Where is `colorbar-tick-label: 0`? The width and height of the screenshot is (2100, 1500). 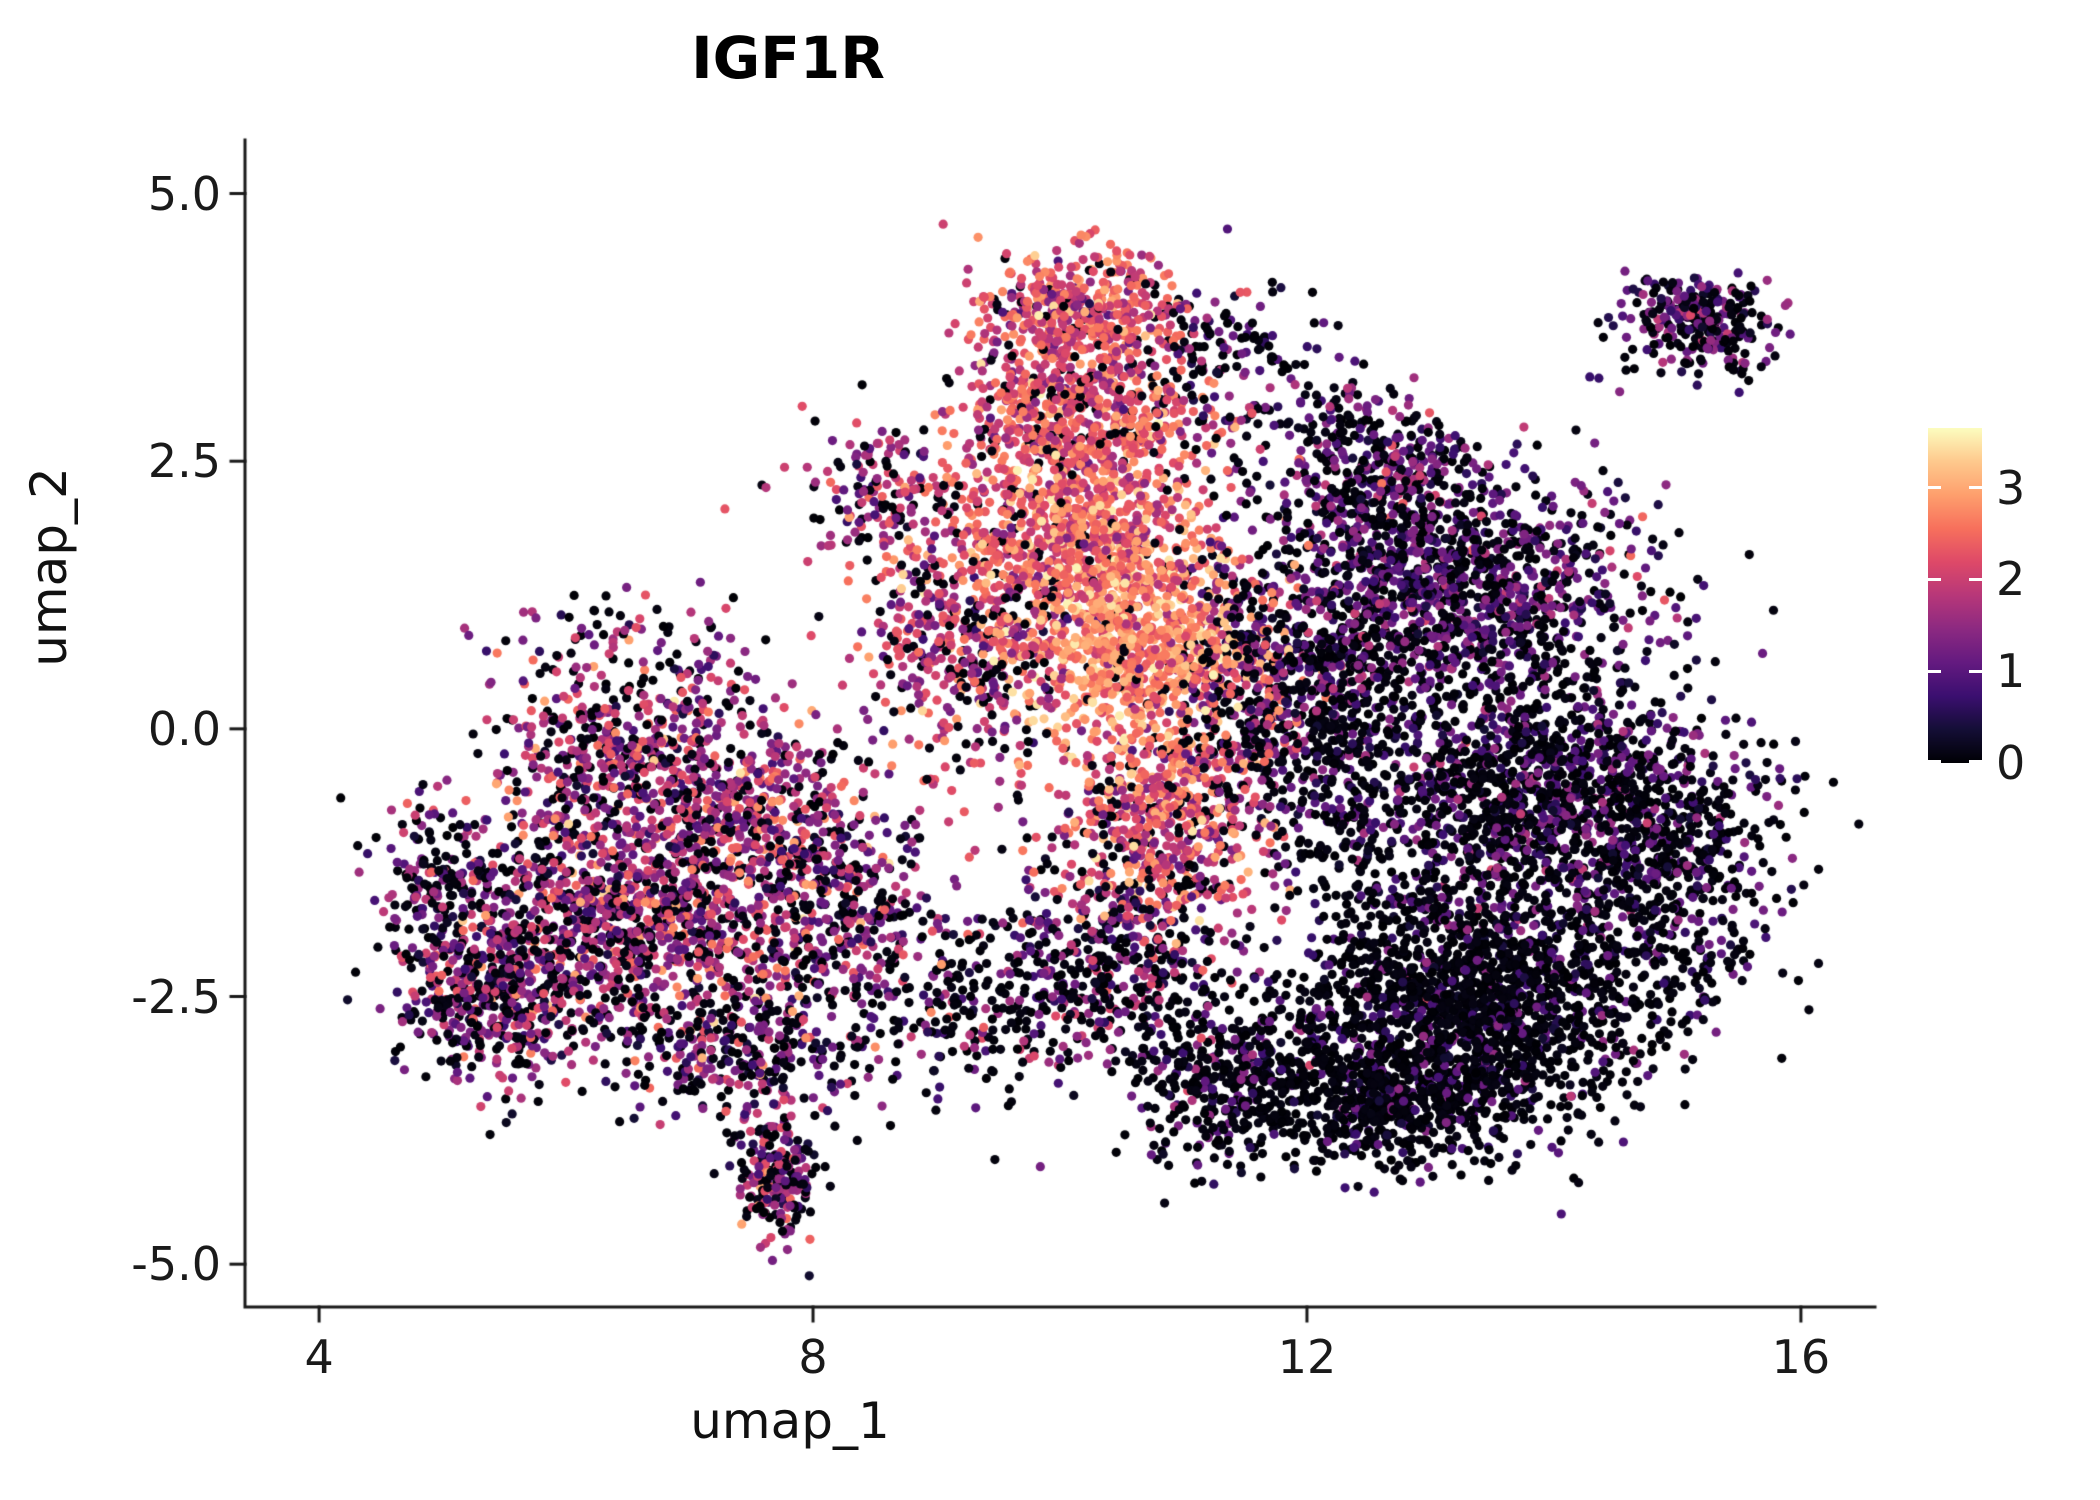
colorbar-tick-label: 0 is located at coordinates (2011, 763).